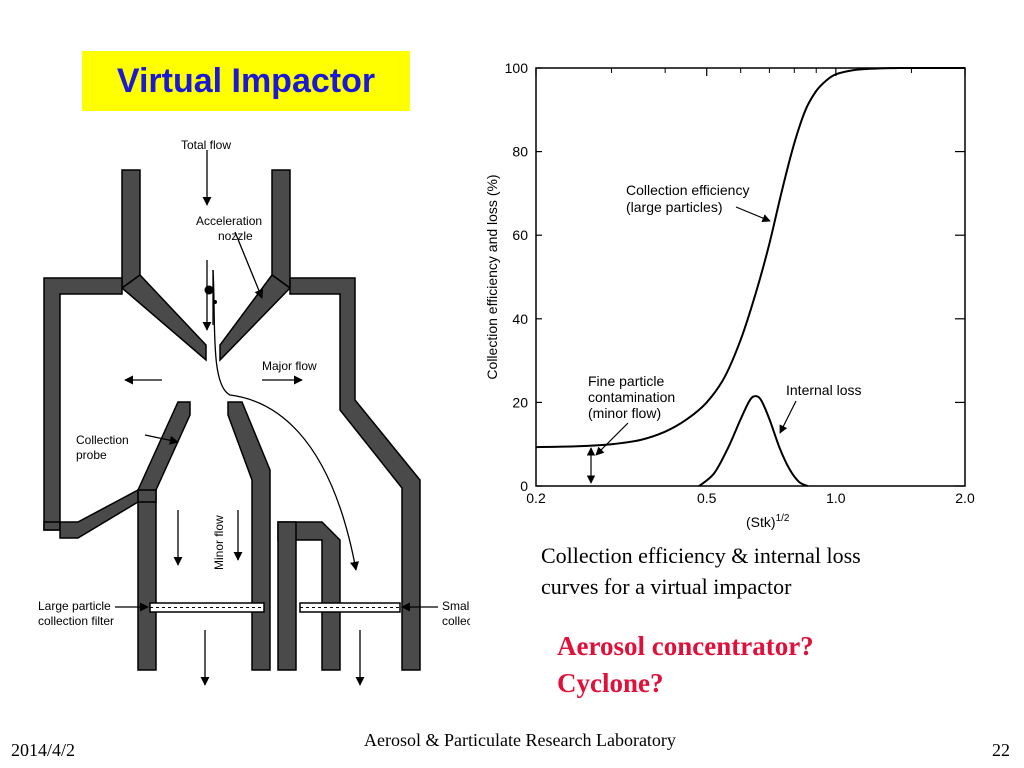 The image size is (1024, 768). I want to click on probe-pointer, so click(161, 439).